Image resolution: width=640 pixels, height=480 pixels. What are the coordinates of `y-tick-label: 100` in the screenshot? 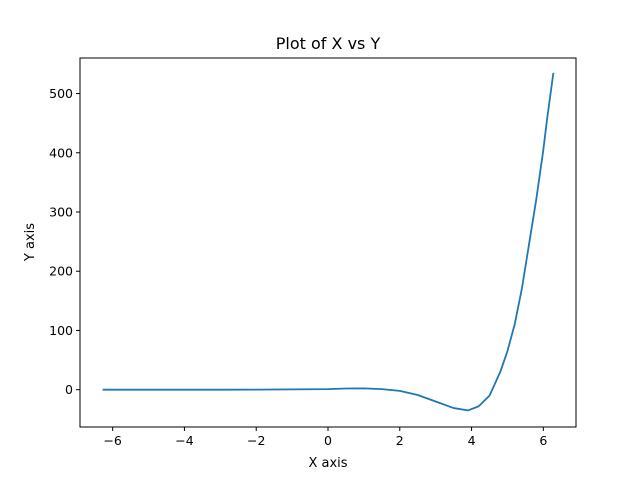 It's located at (61, 330).